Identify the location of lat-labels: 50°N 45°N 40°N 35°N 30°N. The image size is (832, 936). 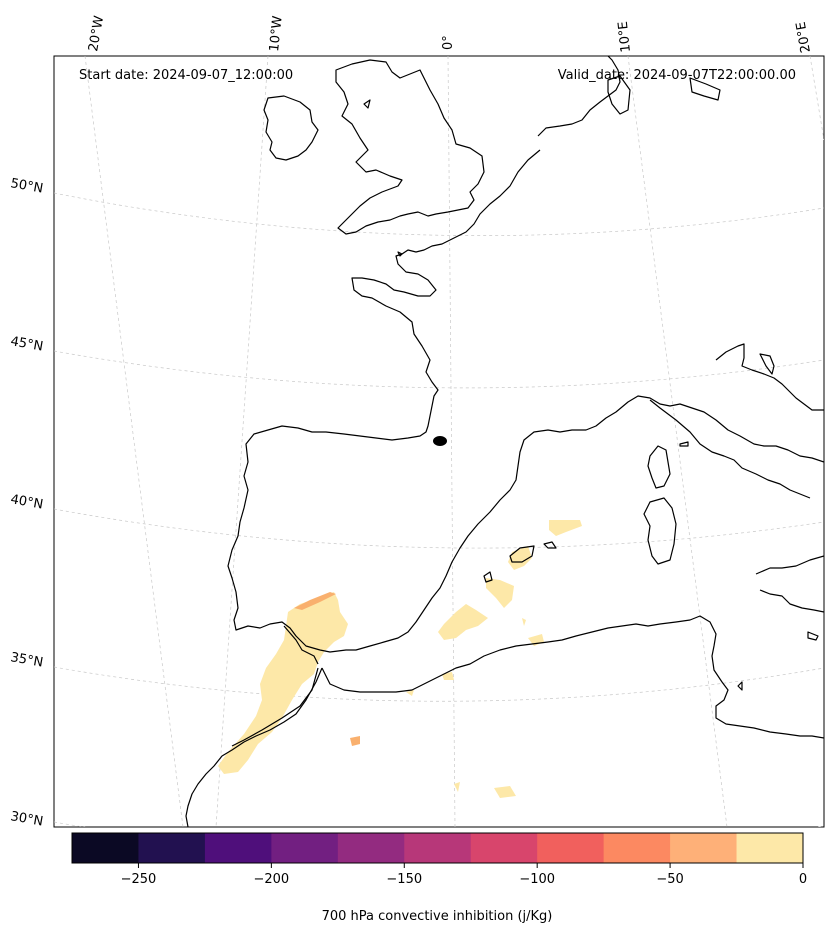
(26, 502).